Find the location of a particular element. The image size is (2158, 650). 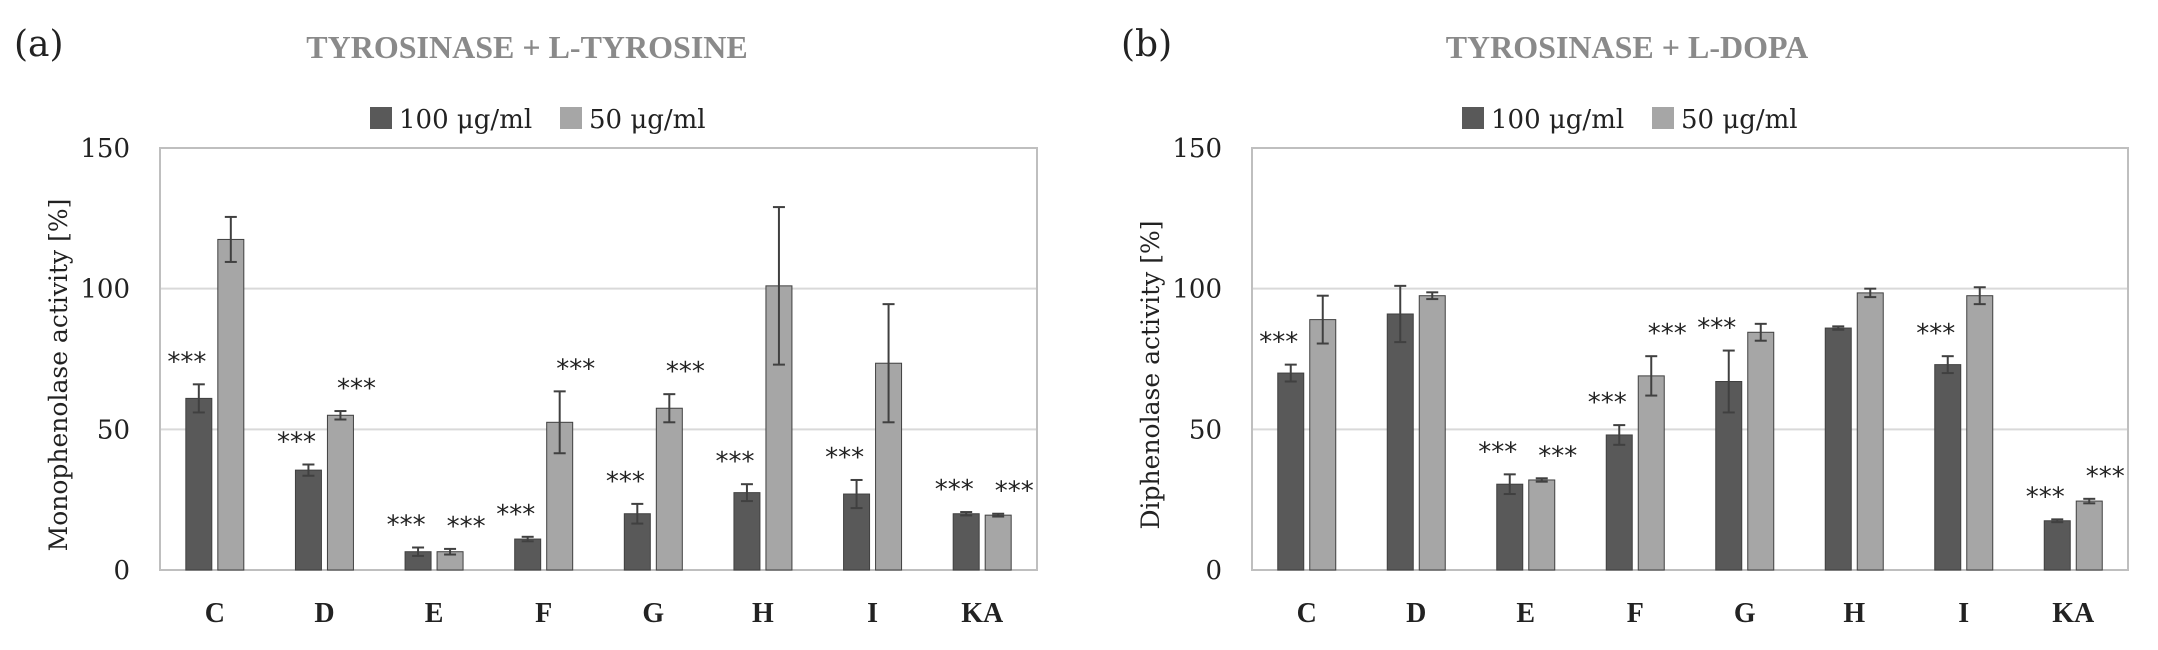

y-axis-label: Diphenolase activity [%] is located at coordinates (1150, 374).